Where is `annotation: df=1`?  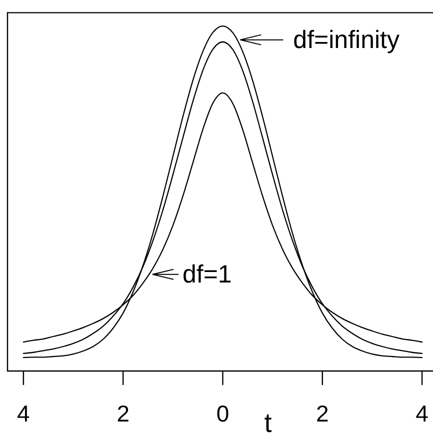 annotation: df=1 is located at coordinates (207, 274).